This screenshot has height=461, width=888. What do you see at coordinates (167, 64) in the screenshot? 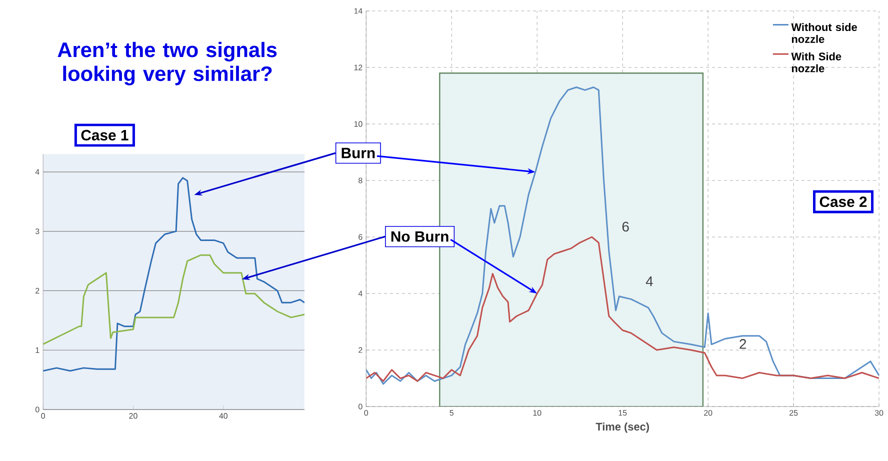
I see `chart-title: Aren’t the two signals looking very similar?` at bounding box center [167, 64].